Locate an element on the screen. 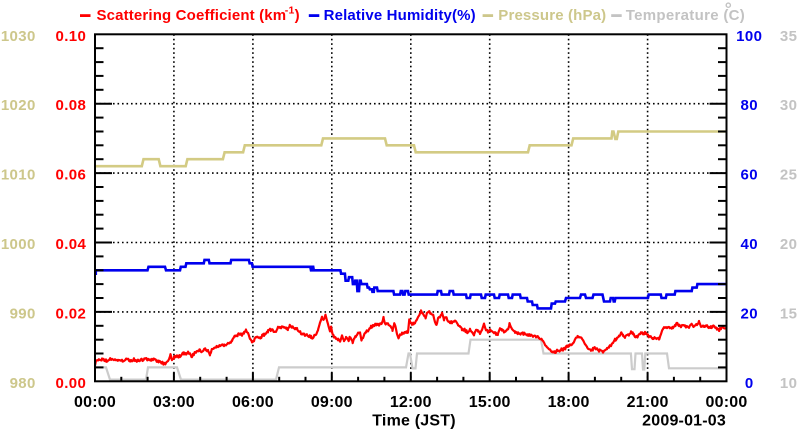 Image resolution: width=800 pixels, height=439 pixels. svg-text: 0.10 is located at coordinates (71, 36).